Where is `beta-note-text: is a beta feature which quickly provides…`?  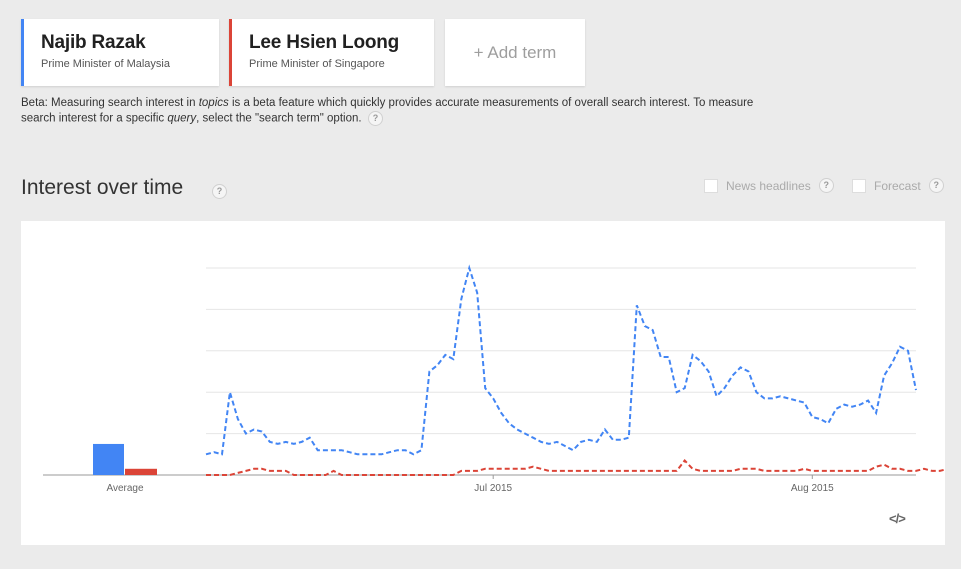
beta-note-text: is a beta feature which quickly provides… is located at coordinates (387, 111).